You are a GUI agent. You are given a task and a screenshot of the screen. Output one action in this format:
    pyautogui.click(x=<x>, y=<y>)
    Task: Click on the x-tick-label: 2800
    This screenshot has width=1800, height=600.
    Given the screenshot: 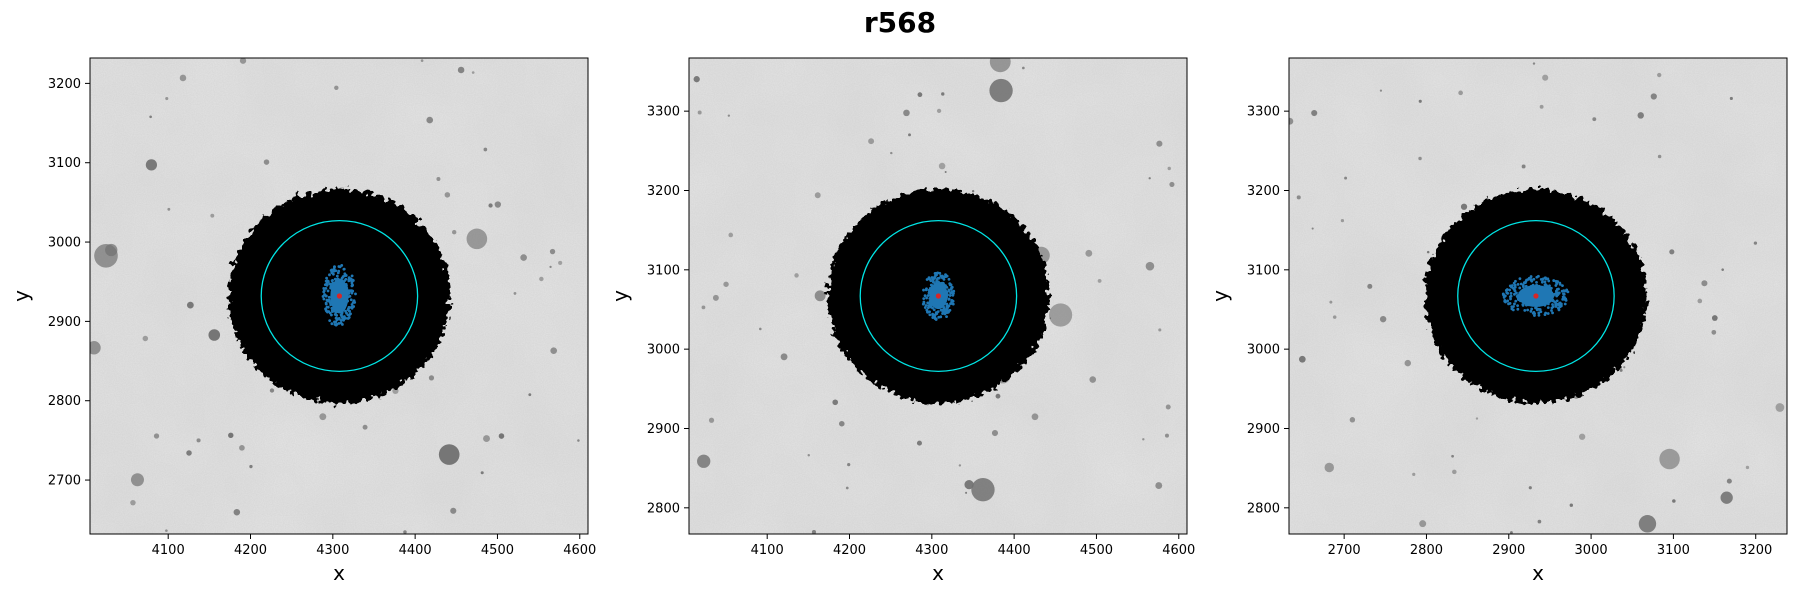 What is the action you would take?
    pyautogui.click(x=1426, y=550)
    